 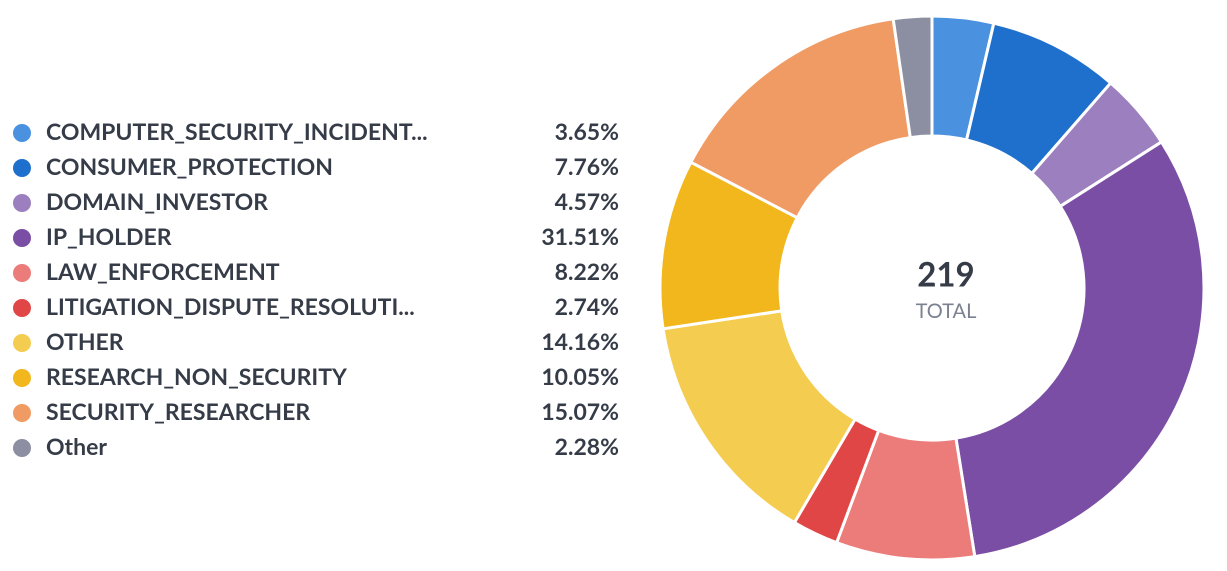 What do you see at coordinates (580, 411) in the screenshot?
I see `legend-value: 15.07%` at bounding box center [580, 411].